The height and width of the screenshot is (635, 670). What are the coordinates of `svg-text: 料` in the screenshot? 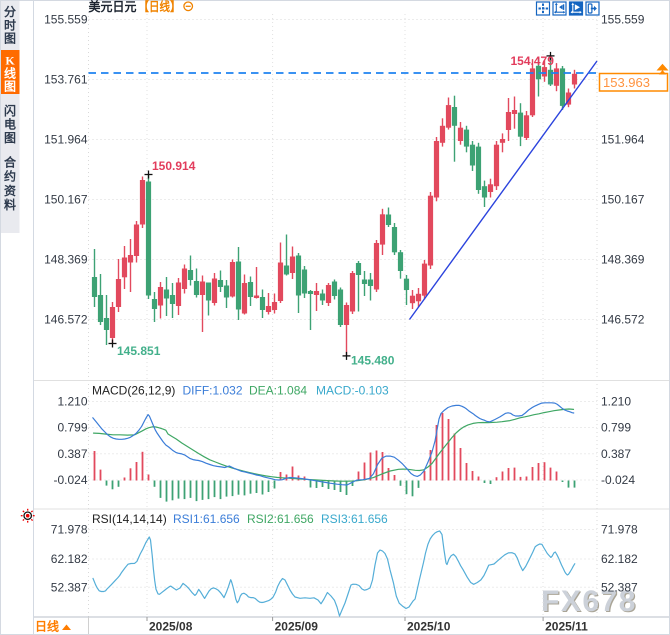 It's located at (10, 204).